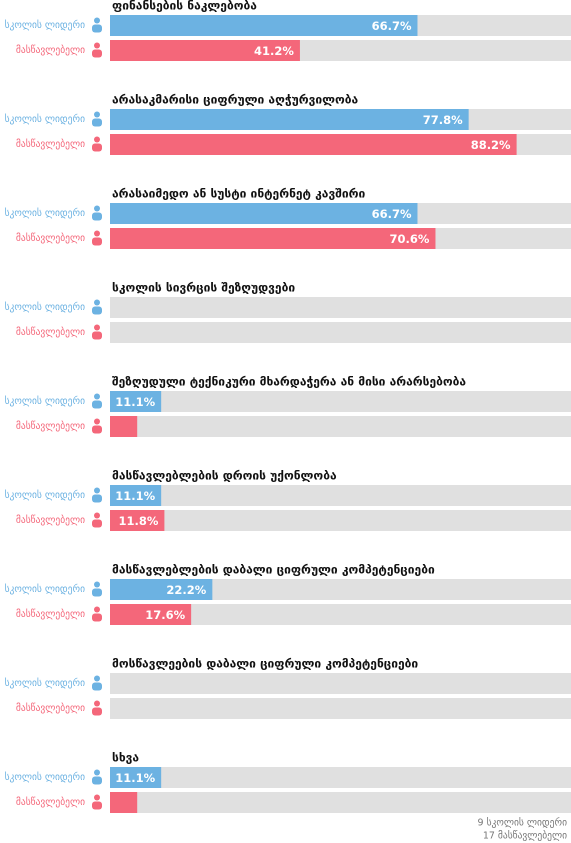 This screenshot has width=571, height=843. I want to click on footer-text: 17 მასწავლებელი, so click(525, 836).